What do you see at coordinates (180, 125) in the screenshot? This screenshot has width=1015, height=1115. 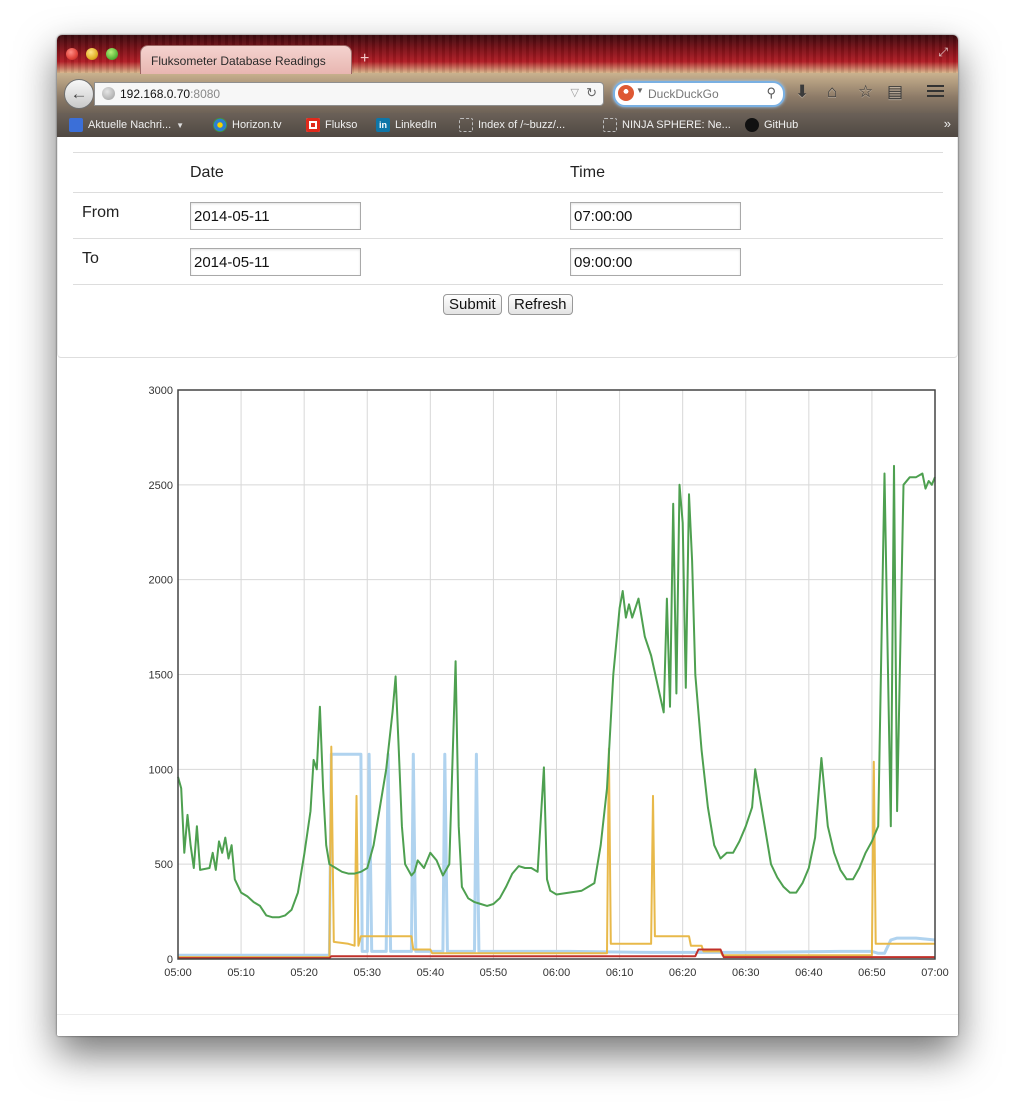 I see `chevron-down-icon: ▼` at bounding box center [180, 125].